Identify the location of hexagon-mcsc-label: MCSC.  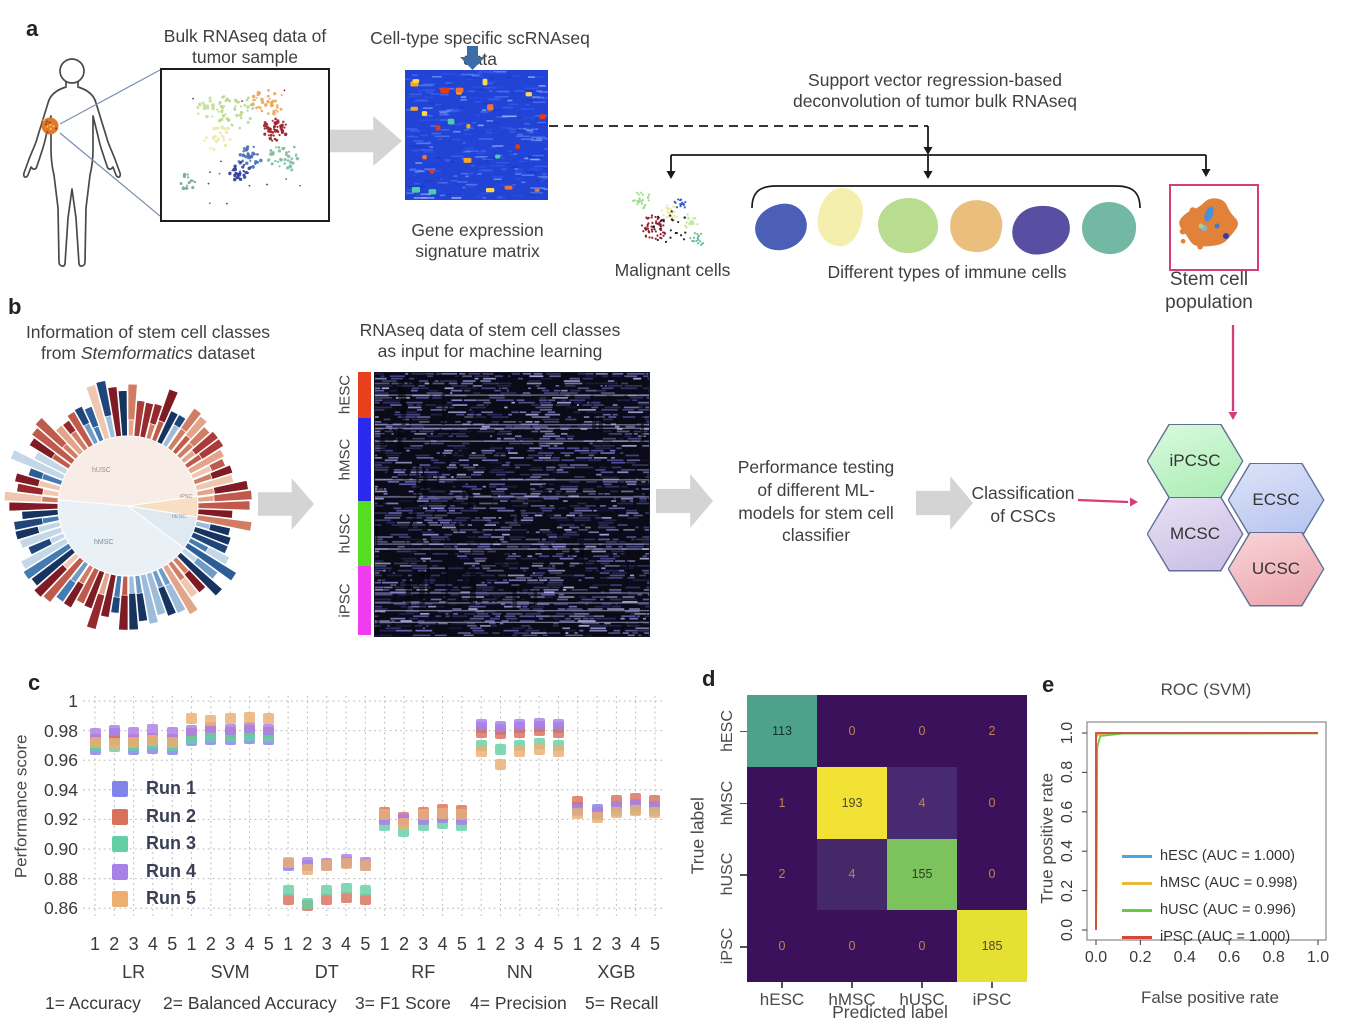
(1195, 533).